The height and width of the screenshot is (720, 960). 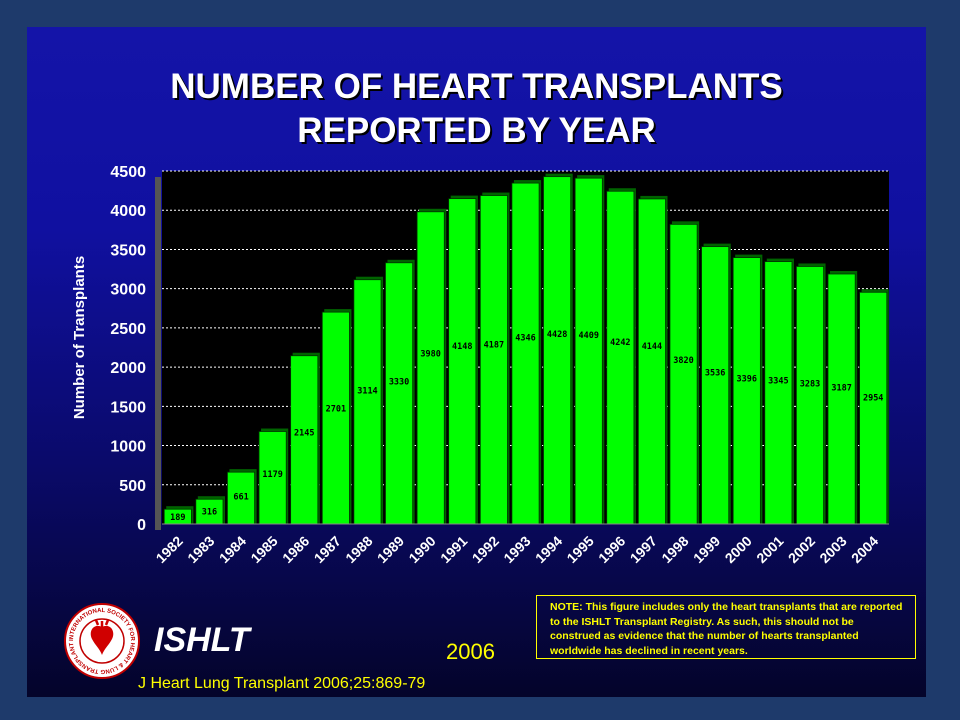 What do you see at coordinates (200, 549) in the screenshot?
I see `x-tick-label: 1983` at bounding box center [200, 549].